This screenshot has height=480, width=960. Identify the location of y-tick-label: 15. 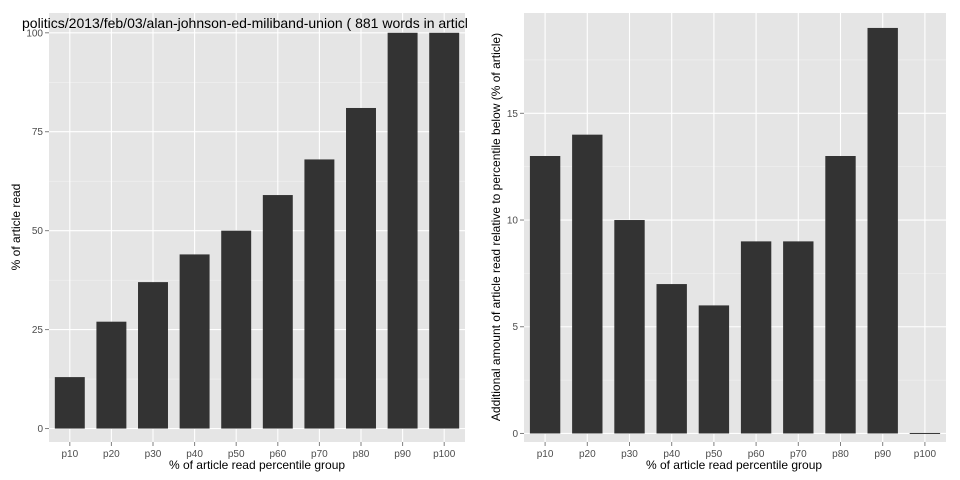
(513, 114).